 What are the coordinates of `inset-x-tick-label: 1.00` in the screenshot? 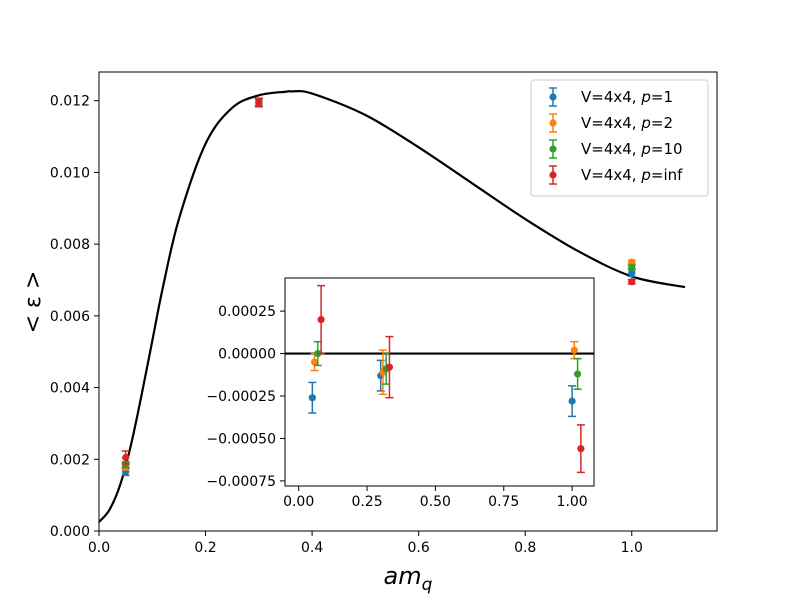 It's located at (572, 502).